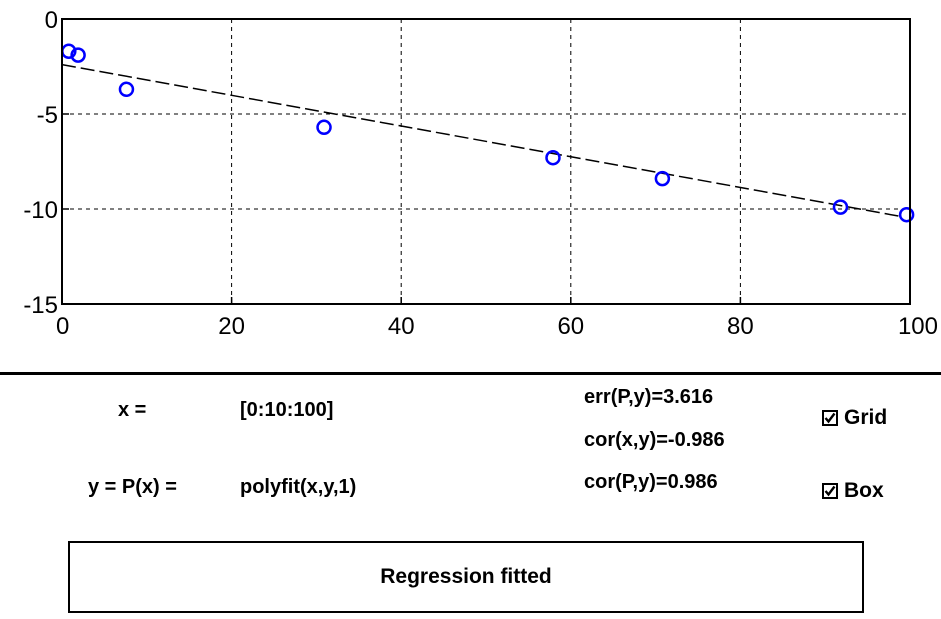 The width and height of the screenshot is (941, 619). Describe the element at coordinates (40, 163) in the screenshot. I see `y-tick-labels: 0 -5 -10 -15` at that location.